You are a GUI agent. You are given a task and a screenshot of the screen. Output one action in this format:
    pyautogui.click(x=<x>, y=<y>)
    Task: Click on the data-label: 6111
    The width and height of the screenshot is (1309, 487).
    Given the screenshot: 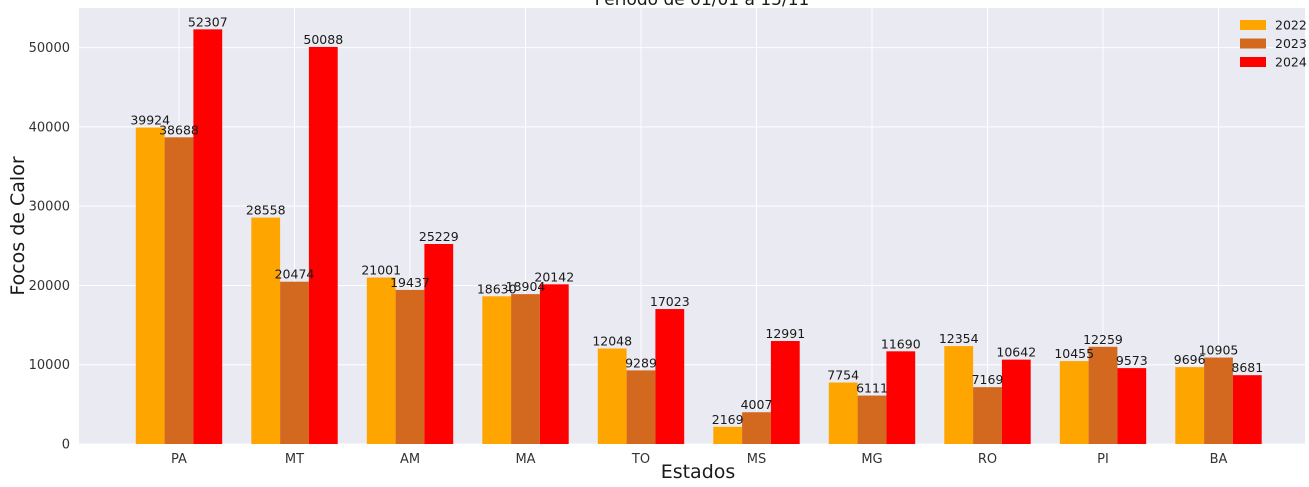 What is the action you would take?
    pyautogui.click(x=872, y=388)
    